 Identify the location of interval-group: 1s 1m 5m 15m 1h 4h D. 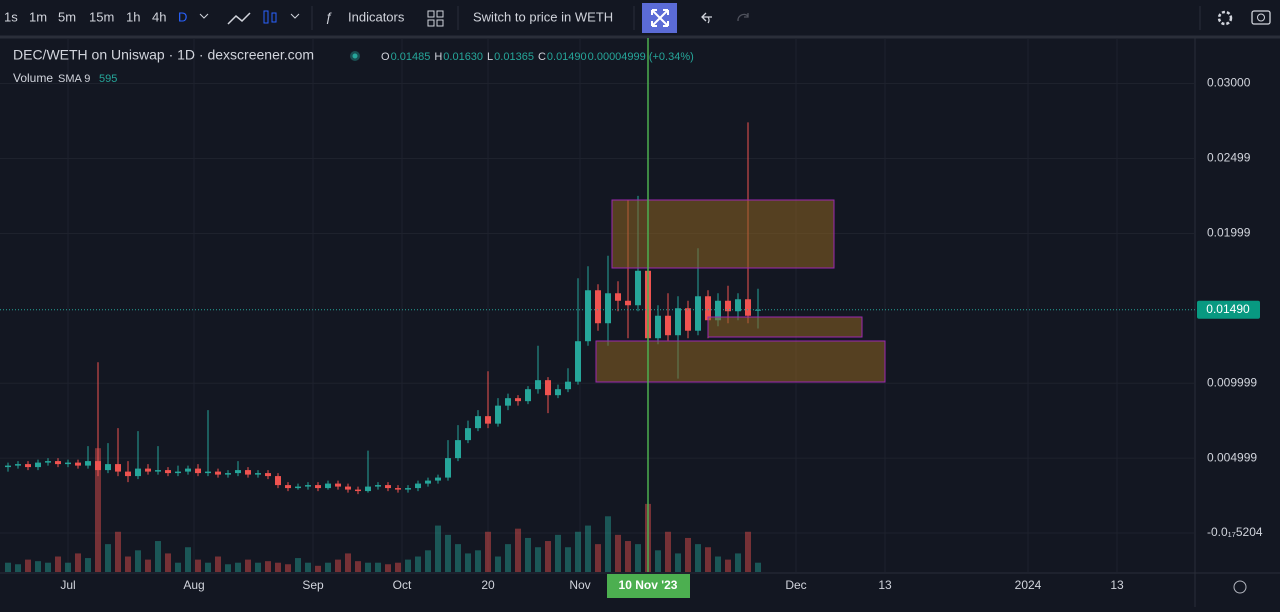
(95, 16).